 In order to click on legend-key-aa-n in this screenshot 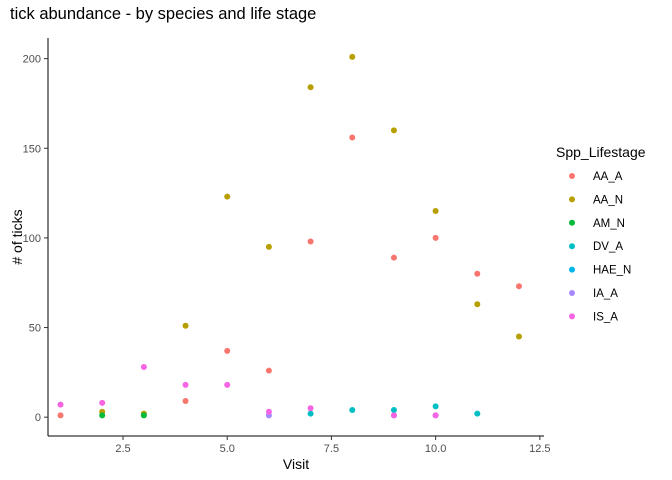, I will do `click(572, 199)`.